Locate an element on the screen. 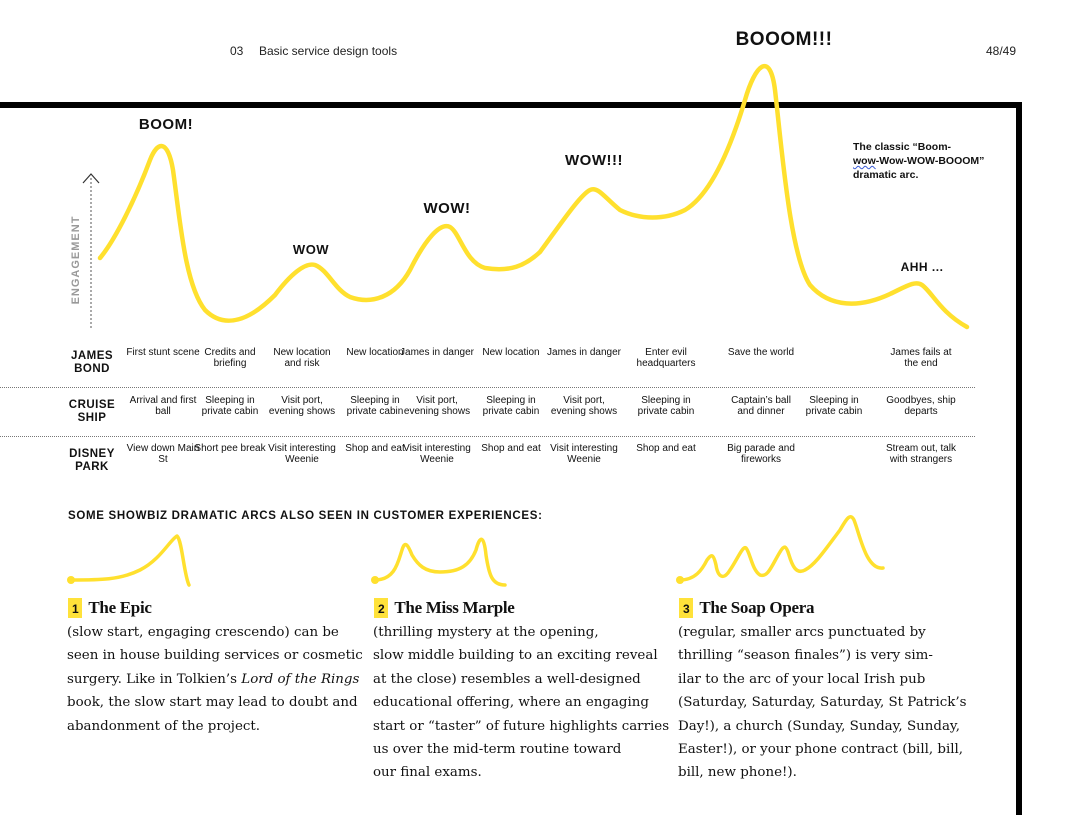 The image size is (1067, 815). row-label-disney-park: DISNEY PARK is located at coordinates (92, 460).